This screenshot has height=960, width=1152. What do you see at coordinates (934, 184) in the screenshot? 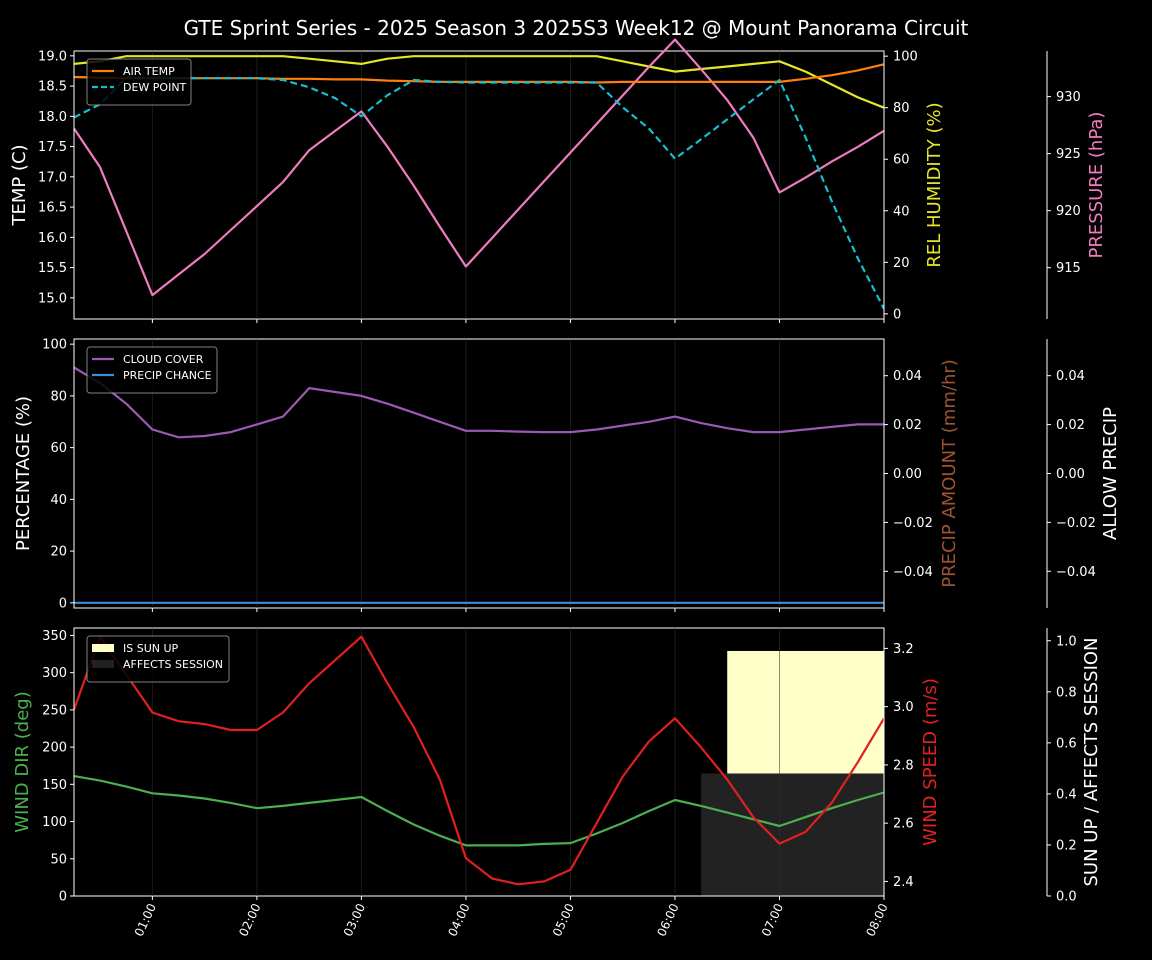
I see `humidity-axis-label: REL HUMIDITY (%)` at bounding box center [934, 184].